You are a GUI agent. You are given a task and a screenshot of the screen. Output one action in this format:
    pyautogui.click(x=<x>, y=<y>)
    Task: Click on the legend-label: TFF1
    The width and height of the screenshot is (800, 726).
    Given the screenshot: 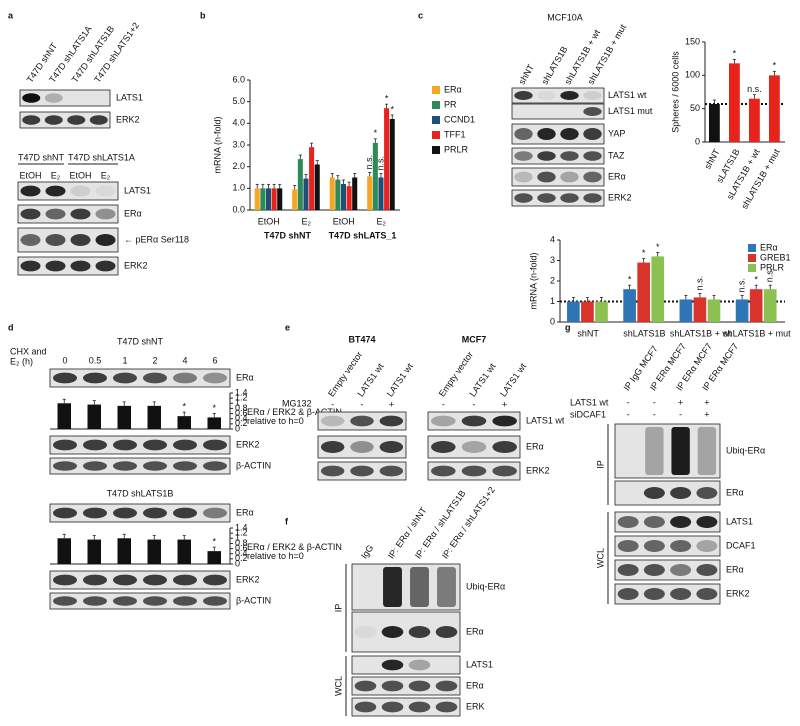 What is the action you would take?
    pyautogui.click(x=455, y=134)
    